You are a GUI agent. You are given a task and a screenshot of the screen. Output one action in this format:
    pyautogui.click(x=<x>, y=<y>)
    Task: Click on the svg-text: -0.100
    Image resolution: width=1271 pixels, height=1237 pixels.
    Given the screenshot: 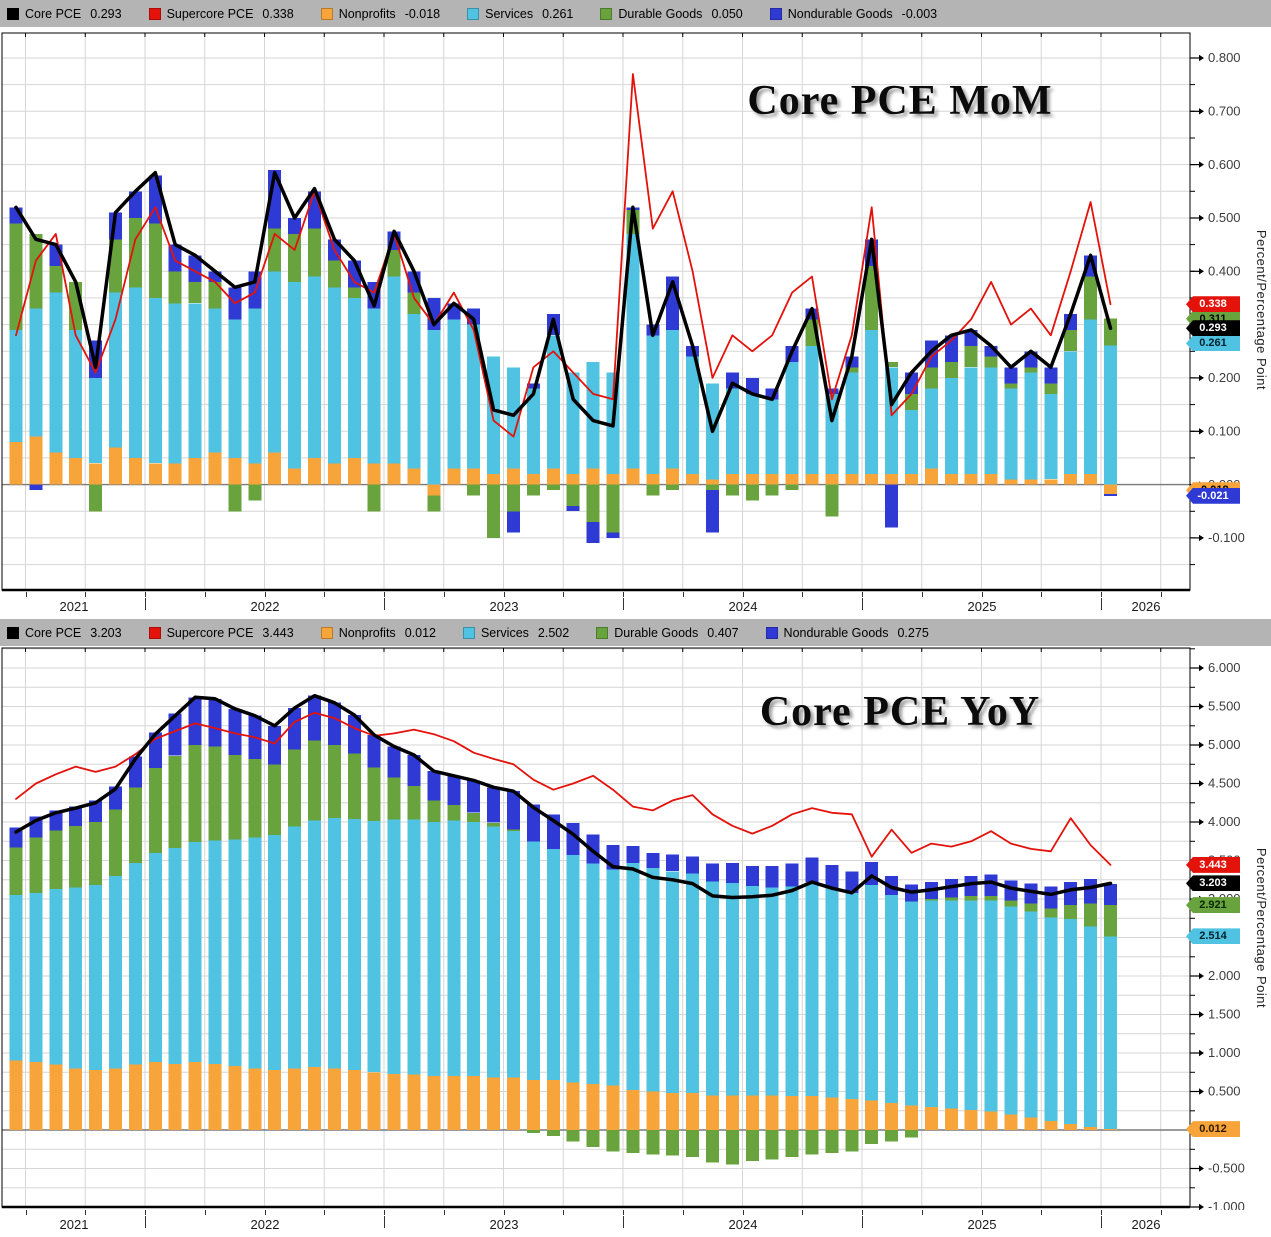 What is the action you would take?
    pyautogui.click(x=1226, y=537)
    